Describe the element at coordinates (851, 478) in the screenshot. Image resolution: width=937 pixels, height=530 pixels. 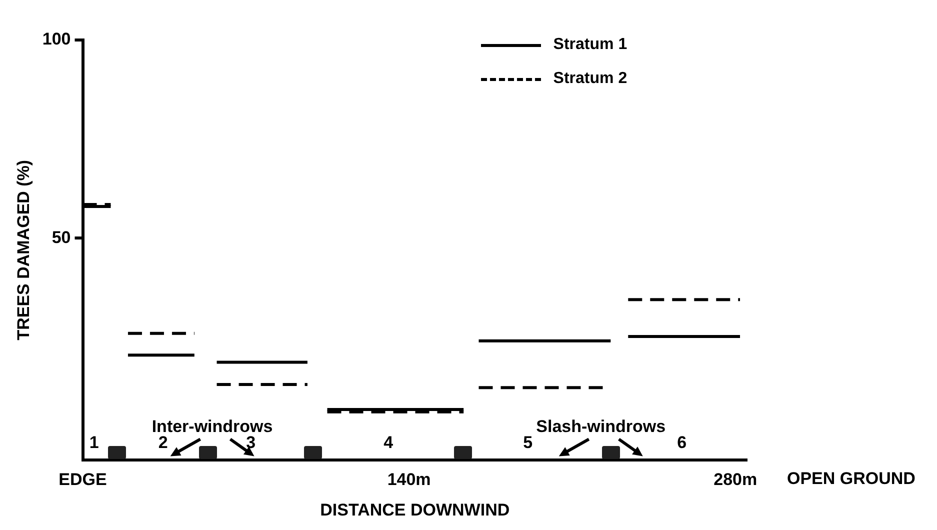
I see `text: OPEN GROUND` at that location.